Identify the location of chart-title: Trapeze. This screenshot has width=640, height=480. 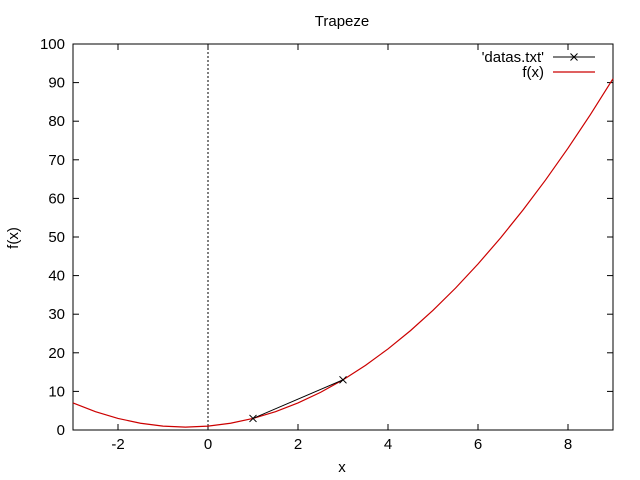
(342, 21).